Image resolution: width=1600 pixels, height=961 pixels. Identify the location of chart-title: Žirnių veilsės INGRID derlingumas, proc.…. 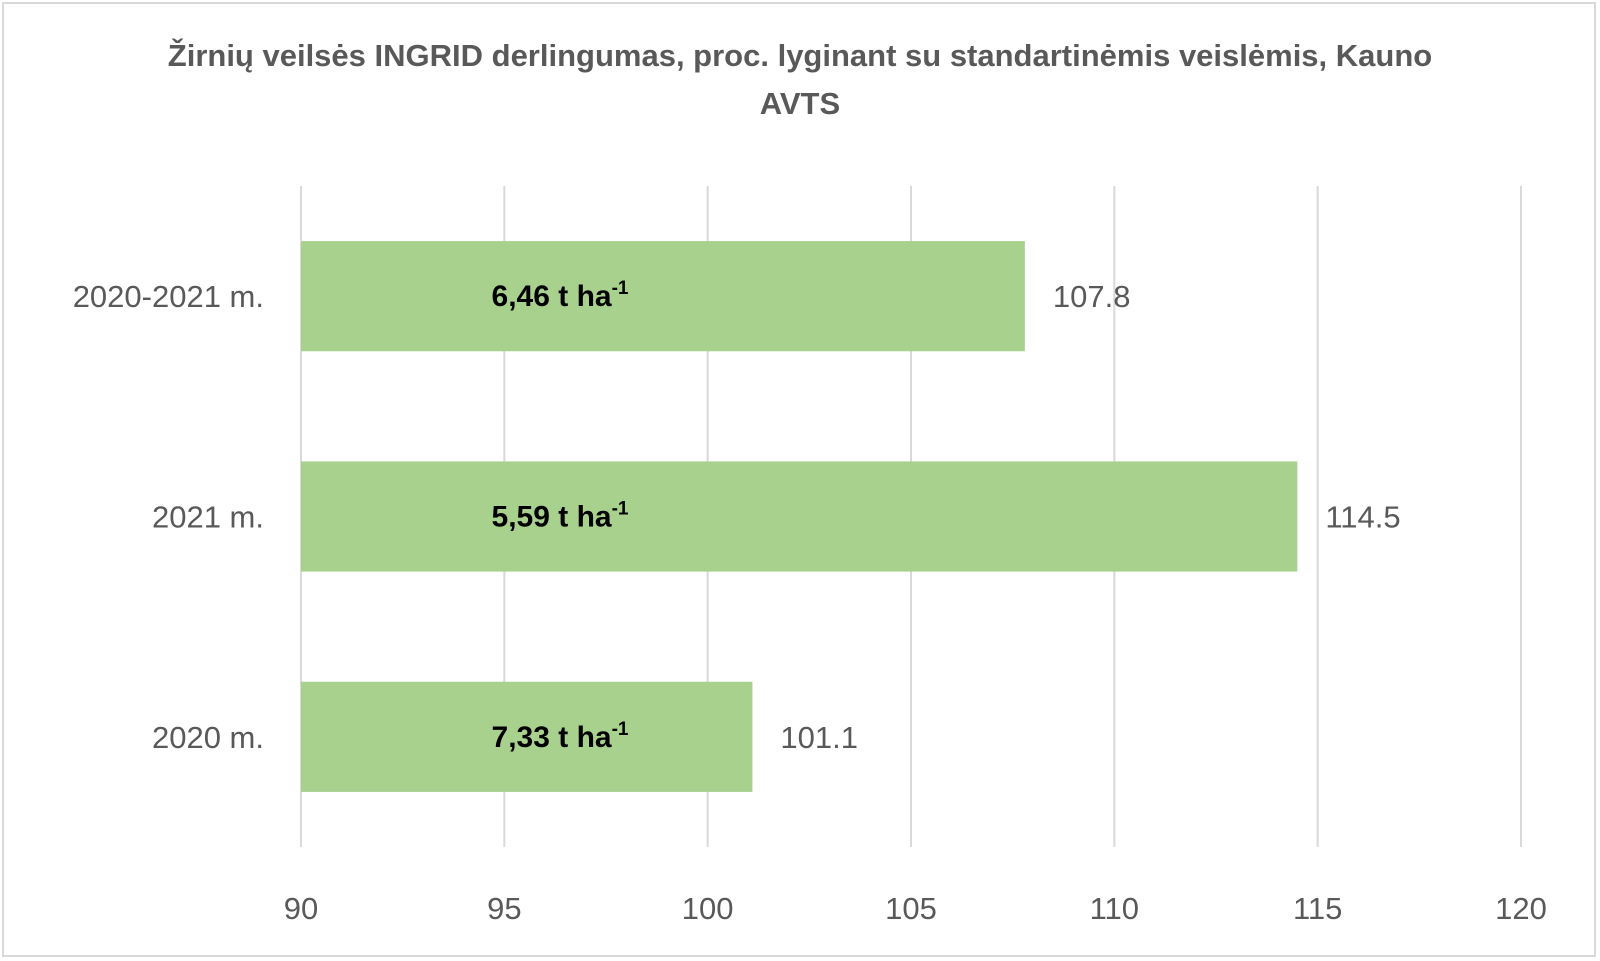
(800, 79).